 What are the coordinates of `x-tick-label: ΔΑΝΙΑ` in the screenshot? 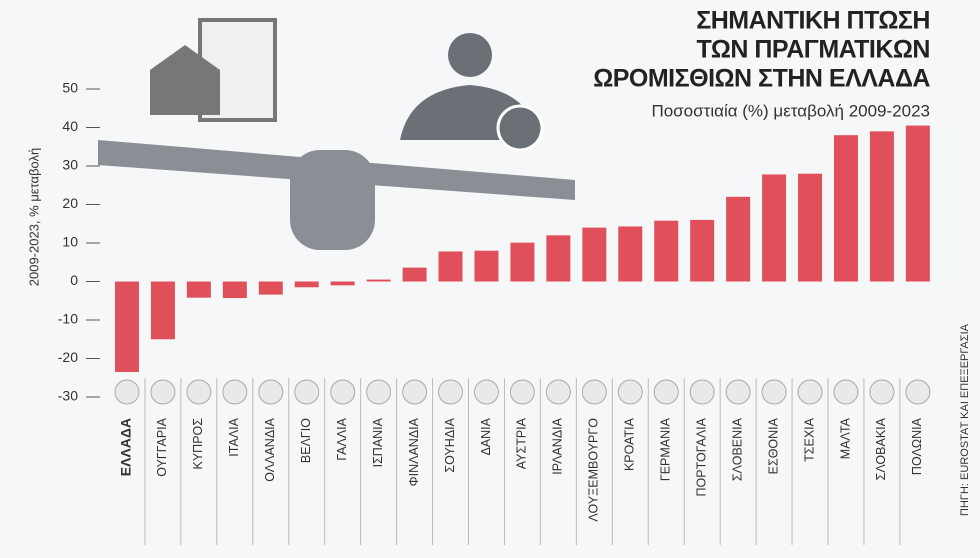 It's located at (486, 436).